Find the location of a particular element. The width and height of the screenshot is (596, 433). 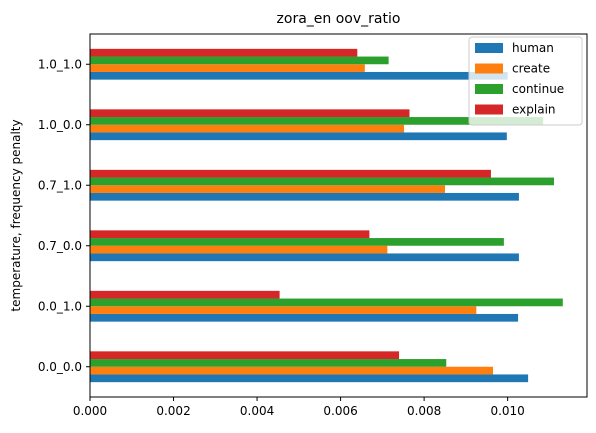

x-tick-label: 0.008 is located at coordinates (424, 411).